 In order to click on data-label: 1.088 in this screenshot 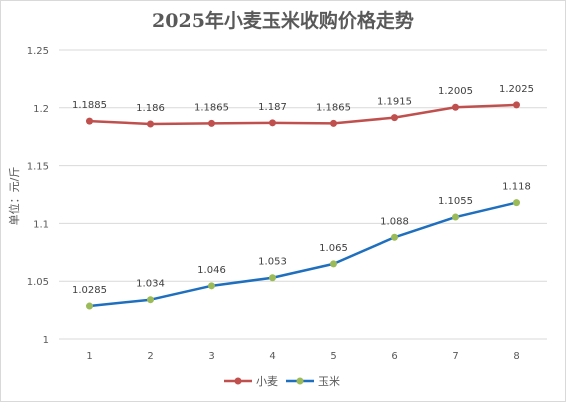, I will do `click(394, 221)`.